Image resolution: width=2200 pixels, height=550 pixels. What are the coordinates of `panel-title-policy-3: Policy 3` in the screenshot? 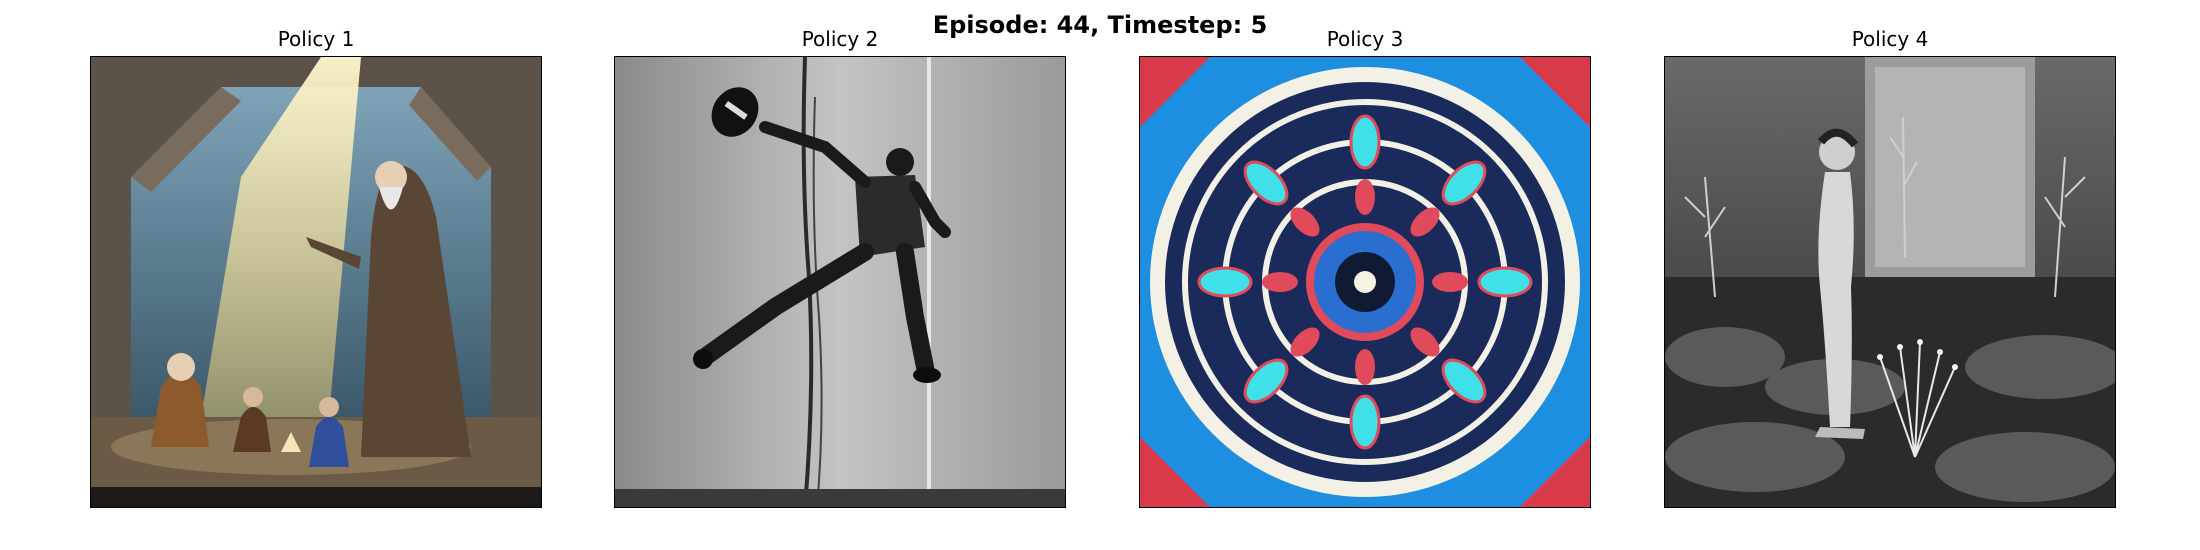 It's located at (1365, 39).